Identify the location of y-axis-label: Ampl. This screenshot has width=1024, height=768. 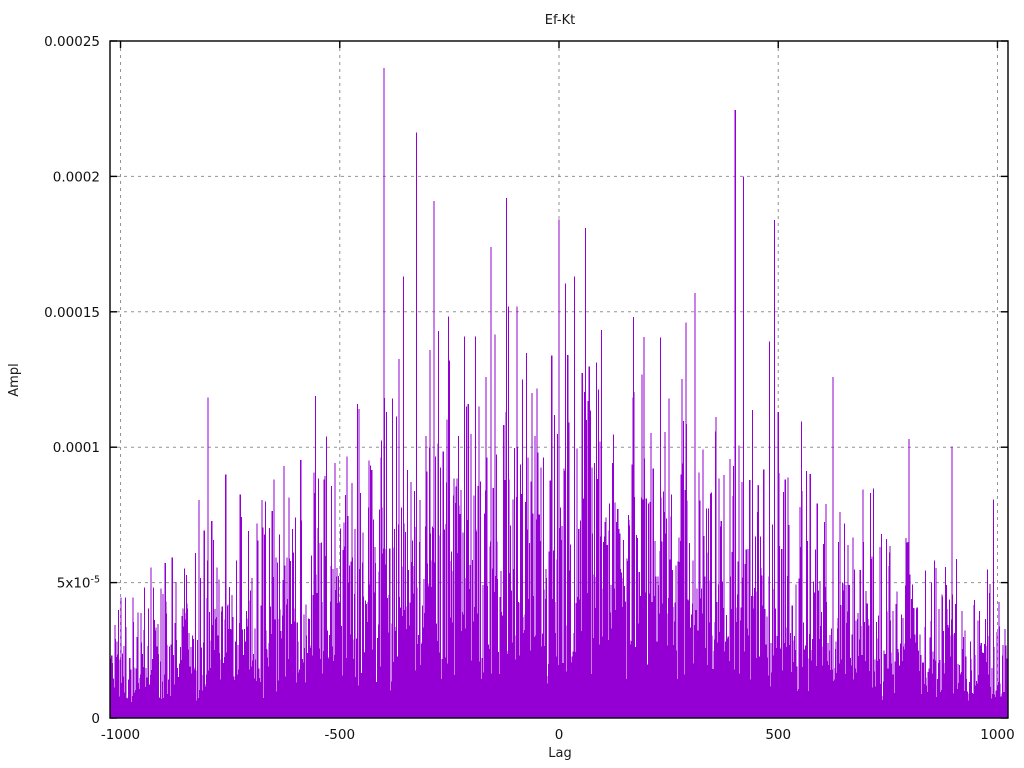
(14, 379).